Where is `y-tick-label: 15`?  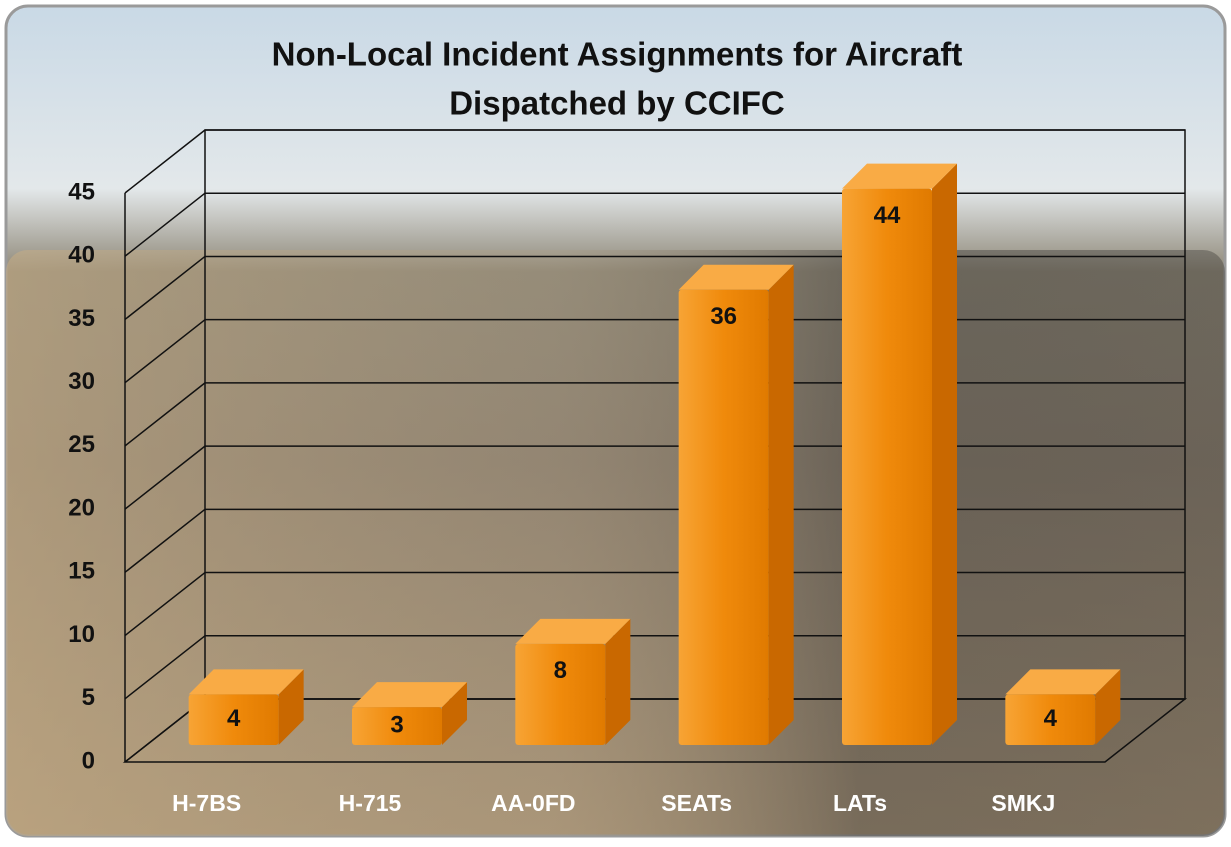
y-tick-label: 15 is located at coordinates (81, 571).